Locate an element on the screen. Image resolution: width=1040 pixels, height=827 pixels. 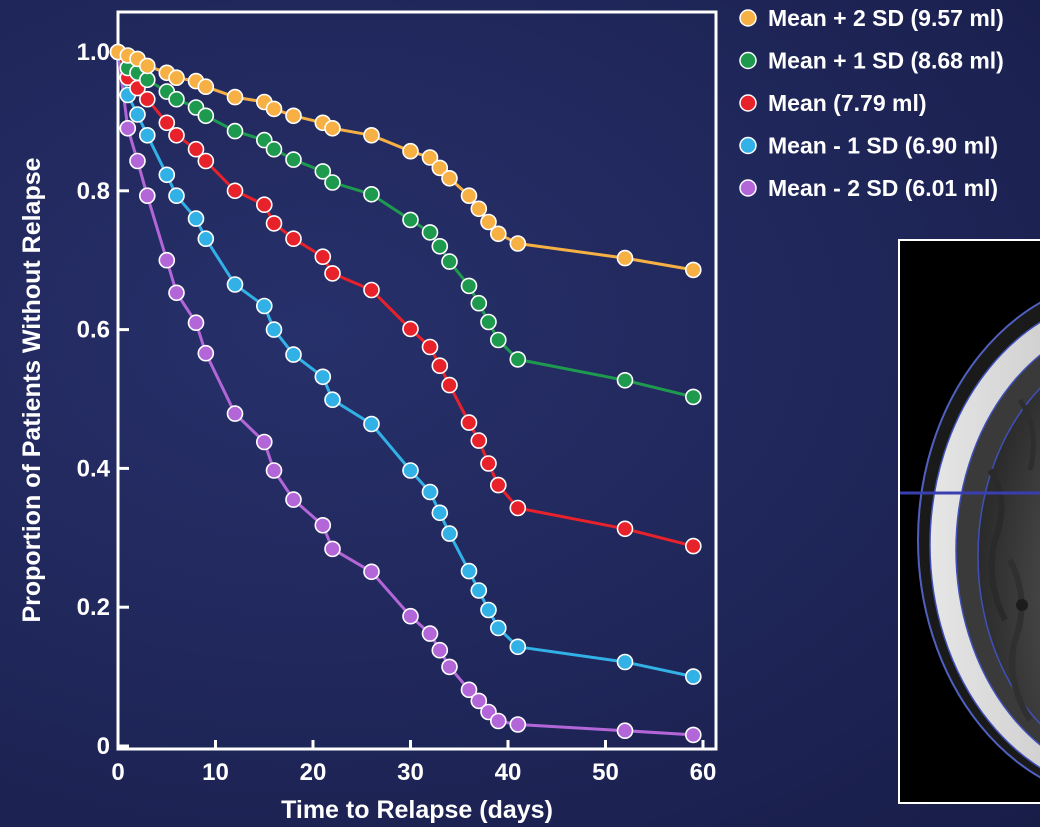
brain-scan-image is located at coordinates (969, 521).